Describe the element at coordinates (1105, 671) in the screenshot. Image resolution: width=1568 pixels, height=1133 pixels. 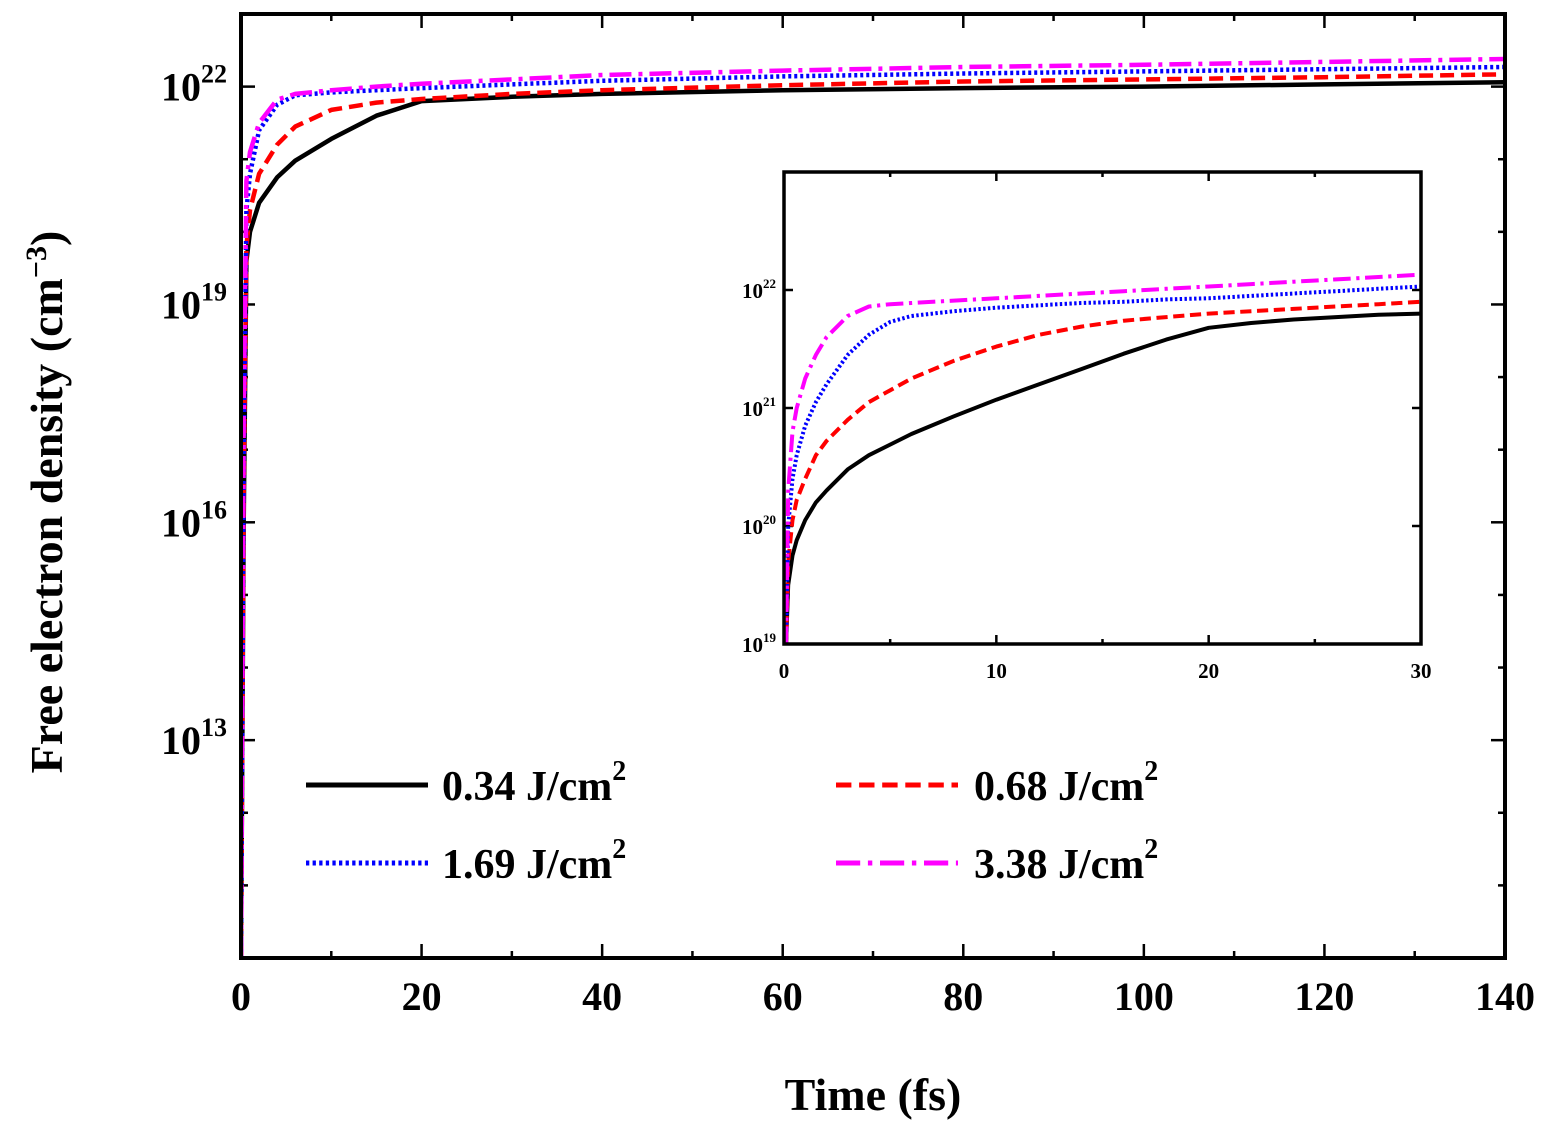
I see `inset-x-tick-labels: 0 10 20 30` at that location.